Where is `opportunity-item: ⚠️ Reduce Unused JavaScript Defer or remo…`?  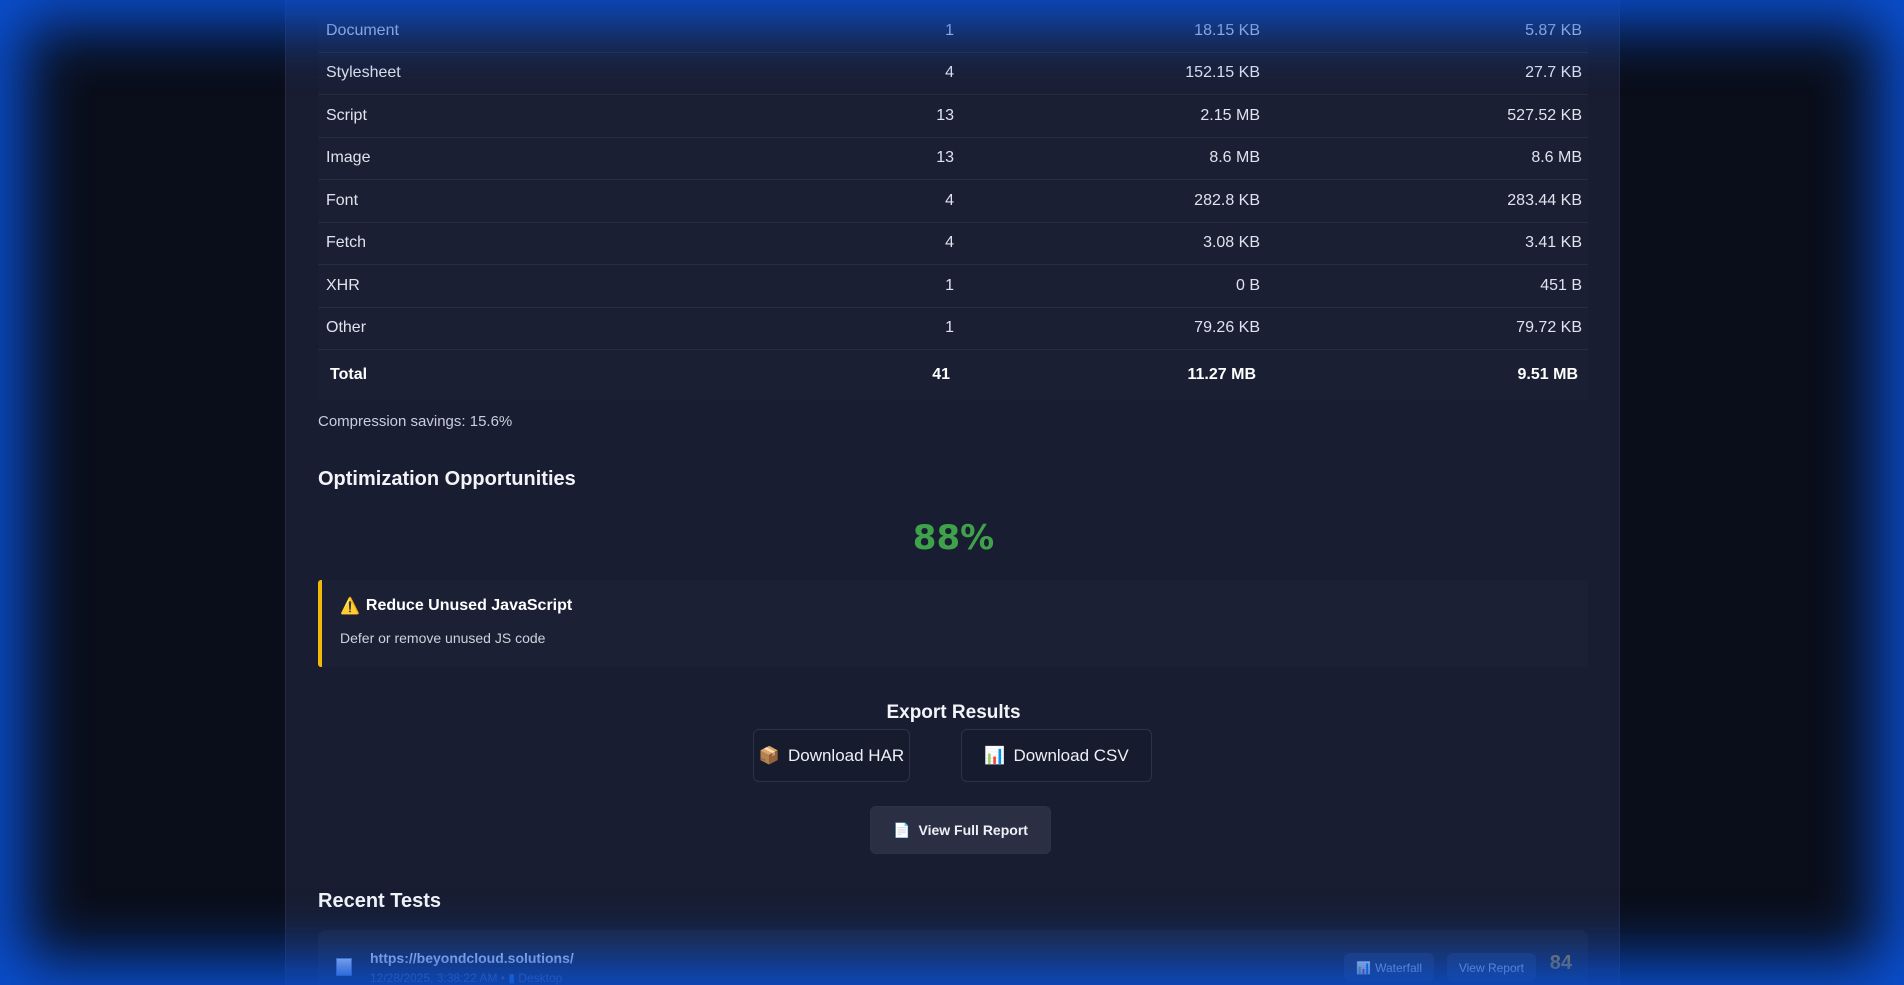 opportunity-item: ⚠️ Reduce Unused JavaScript Defer or remo… is located at coordinates (953, 623).